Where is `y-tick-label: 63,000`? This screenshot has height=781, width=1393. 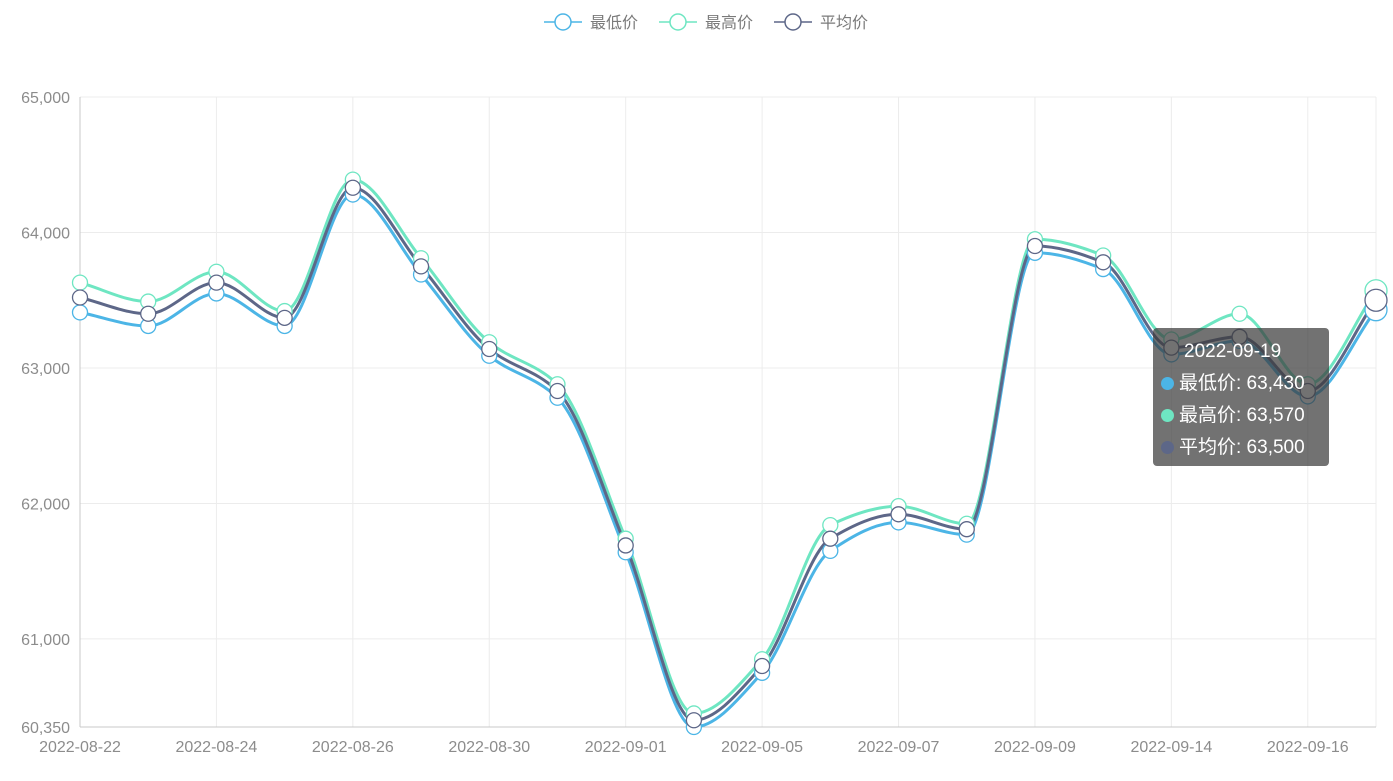
y-tick-label: 63,000 is located at coordinates (45, 369).